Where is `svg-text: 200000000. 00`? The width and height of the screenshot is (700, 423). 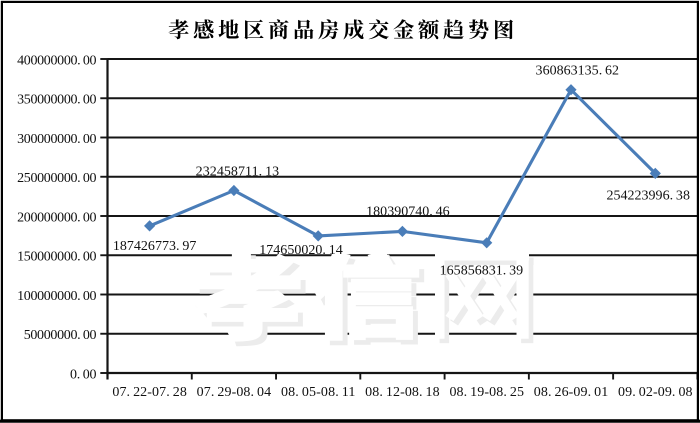 svg-text: 200000000. 00 is located at coordinates (56, 217).